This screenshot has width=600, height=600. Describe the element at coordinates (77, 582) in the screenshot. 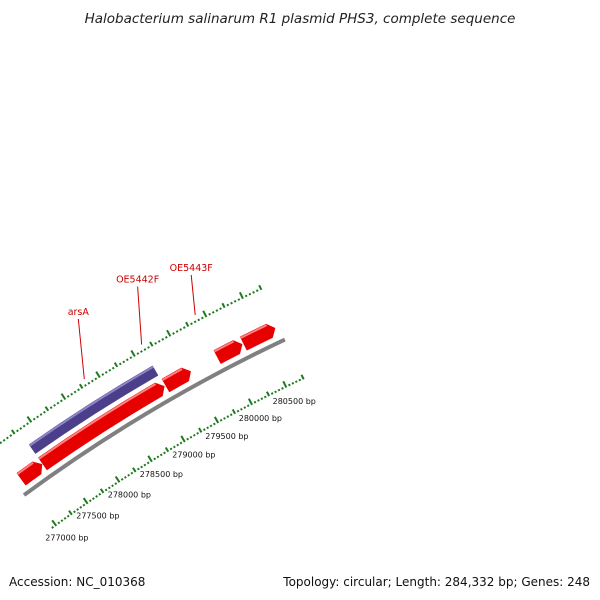

I see `accession-text: Accession: NC_010368` at that location.